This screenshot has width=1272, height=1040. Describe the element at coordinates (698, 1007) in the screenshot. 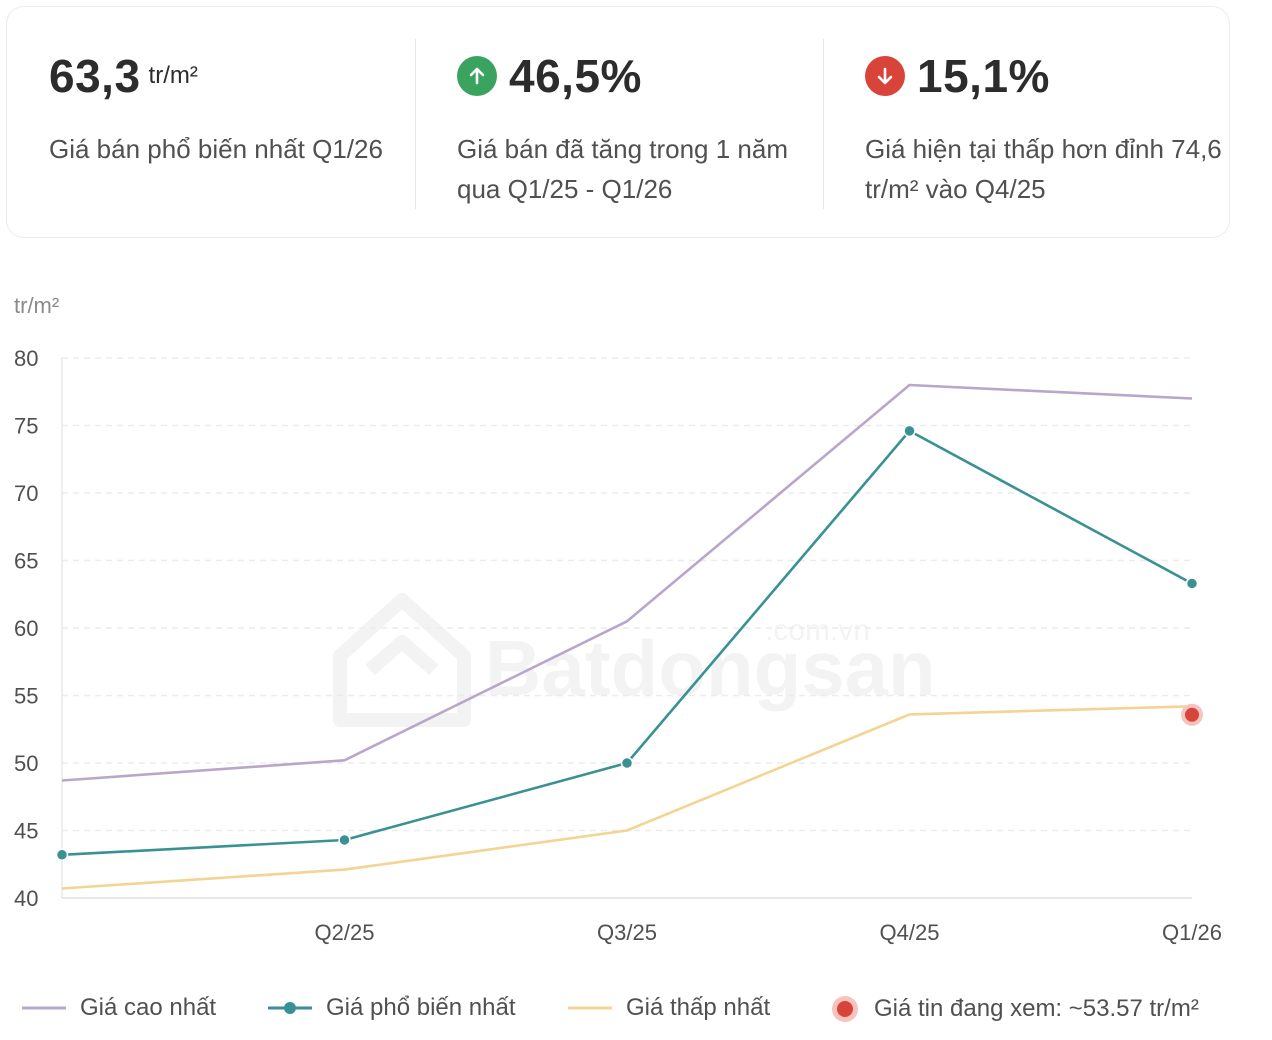

I see `legend-label: Giá thấp nhất` at that location.